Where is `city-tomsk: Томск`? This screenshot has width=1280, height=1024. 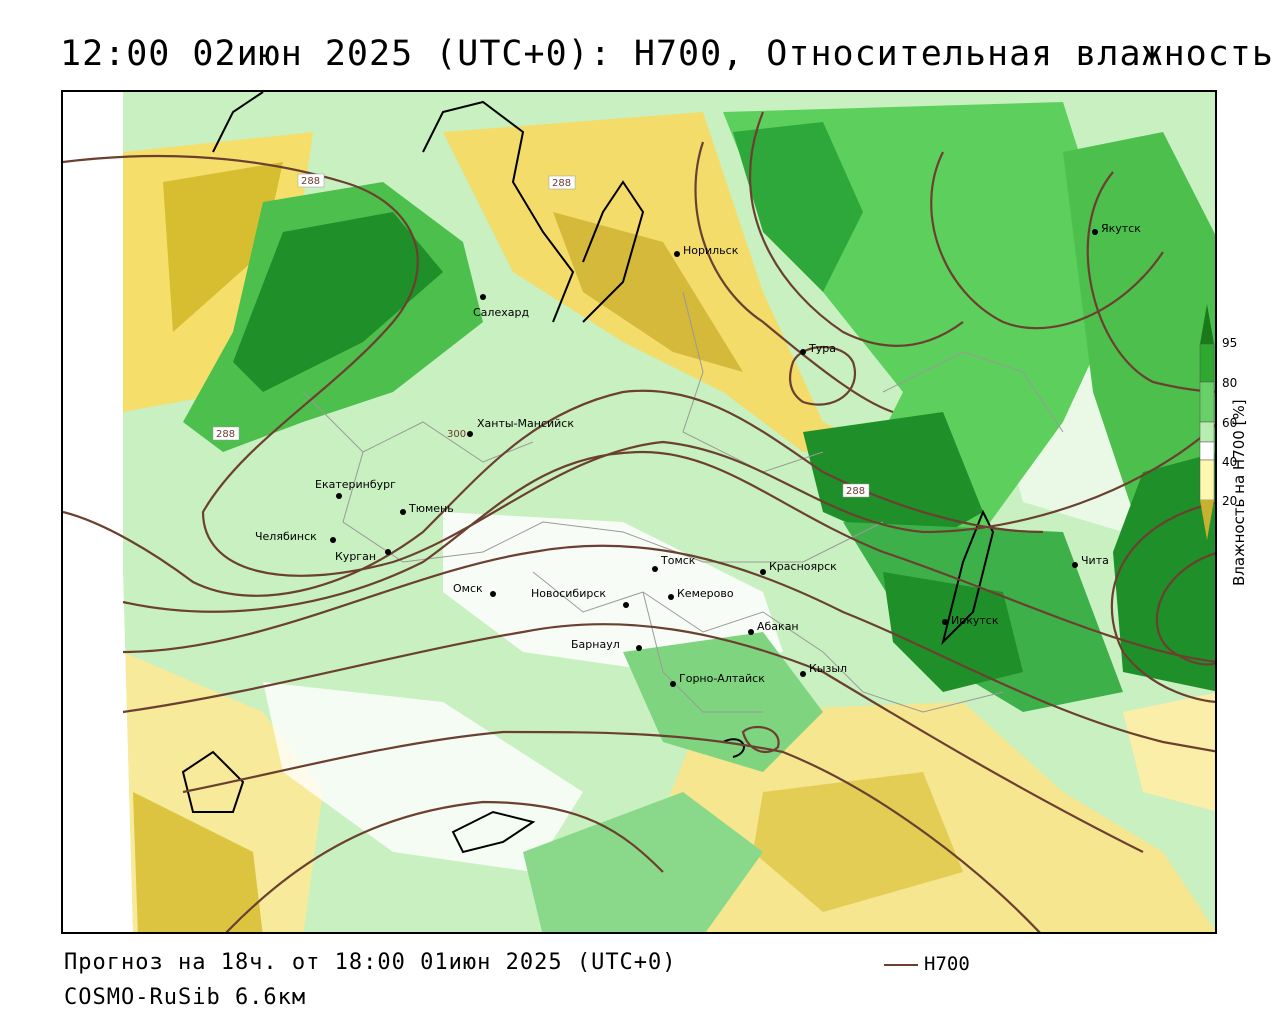
city-tomsk: Томск is located at coordinates (678, 560).